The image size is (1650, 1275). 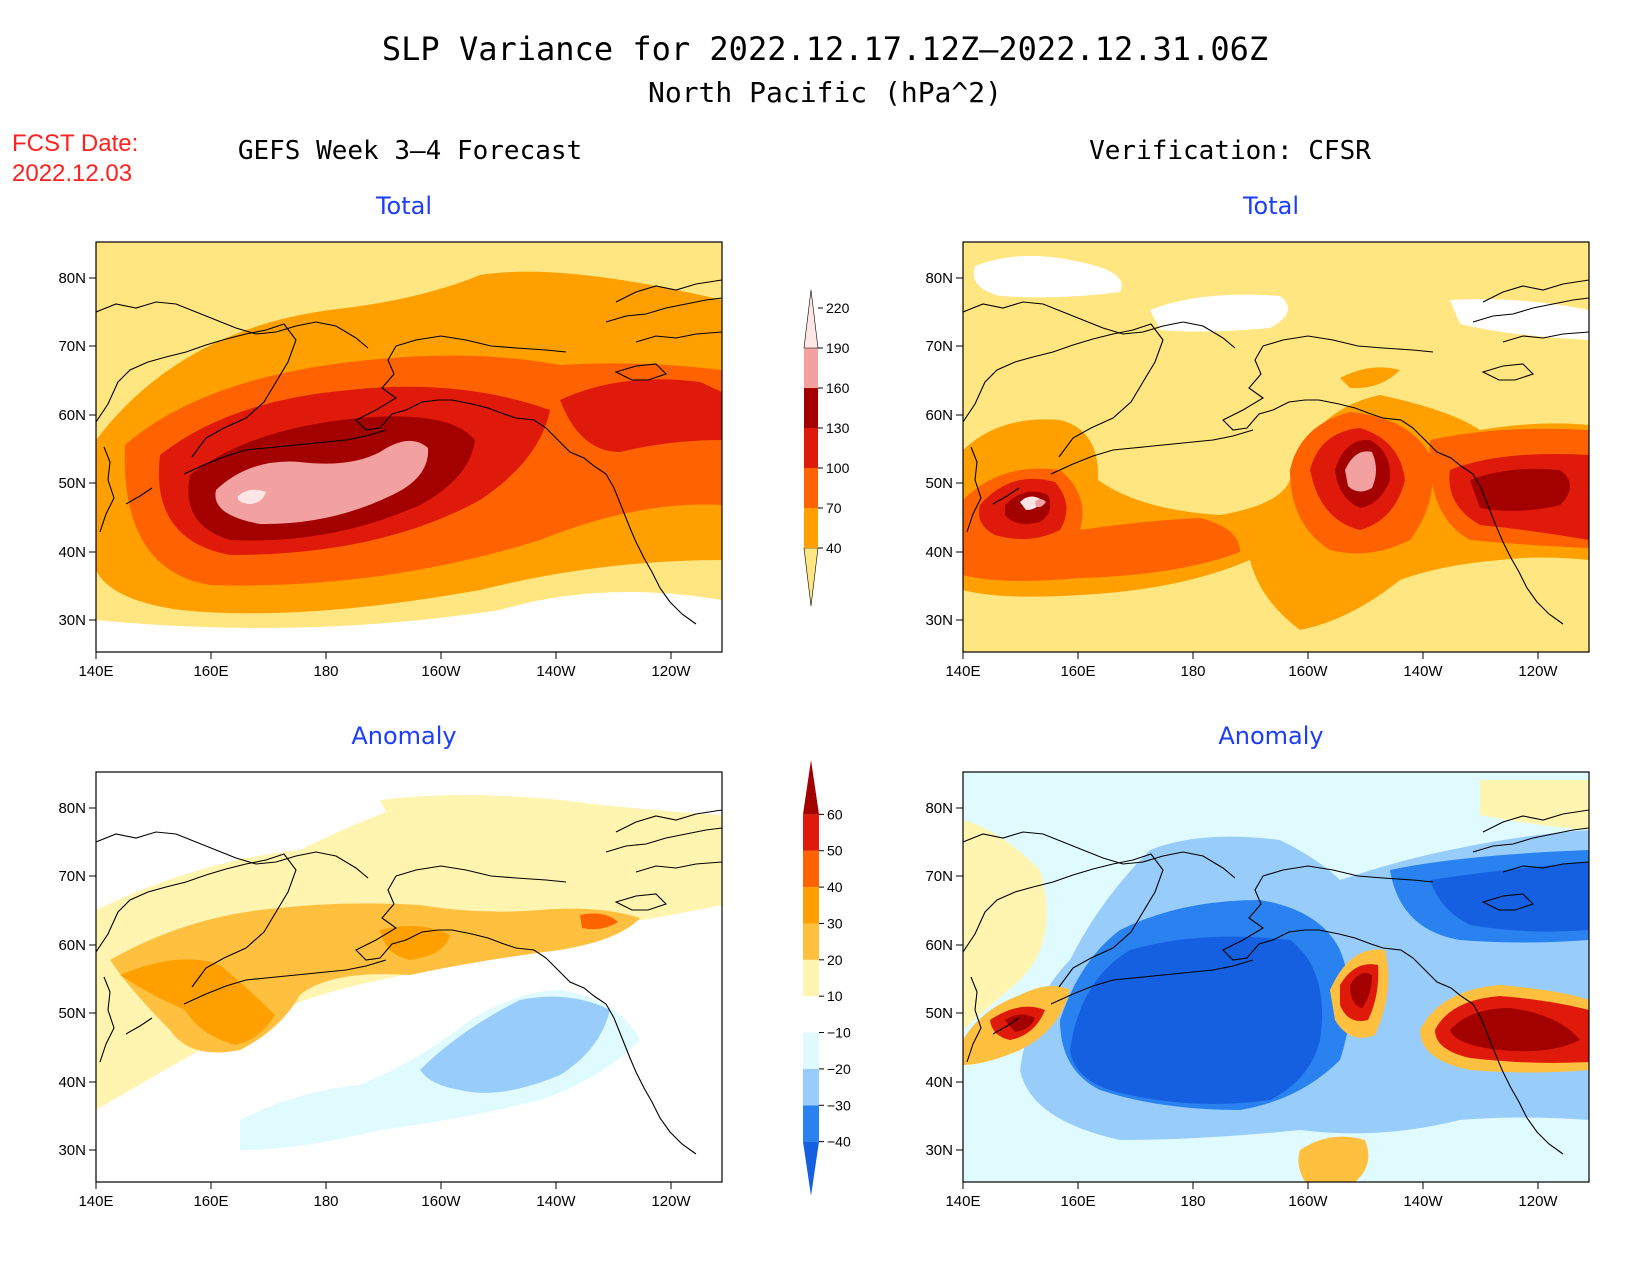 What do you see at coordinates (839, 1105) in the screenshot?
I see `colorbar-label: −30` at bounding box center [839, 1105].